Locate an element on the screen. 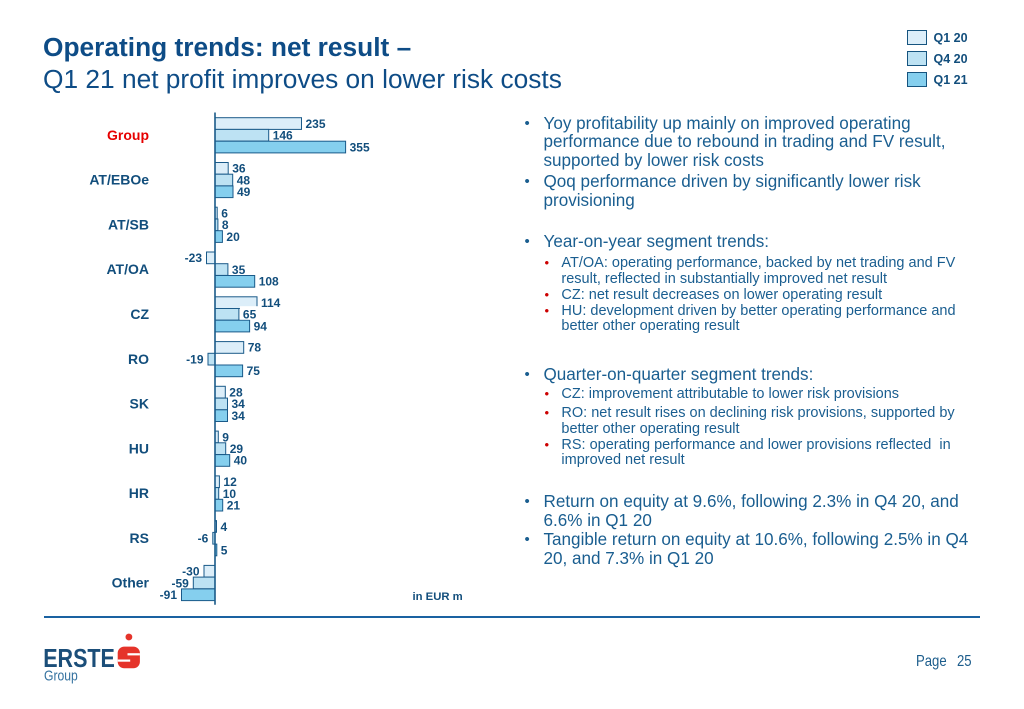  svg-text: 28 is located at coordinates (236, 393).